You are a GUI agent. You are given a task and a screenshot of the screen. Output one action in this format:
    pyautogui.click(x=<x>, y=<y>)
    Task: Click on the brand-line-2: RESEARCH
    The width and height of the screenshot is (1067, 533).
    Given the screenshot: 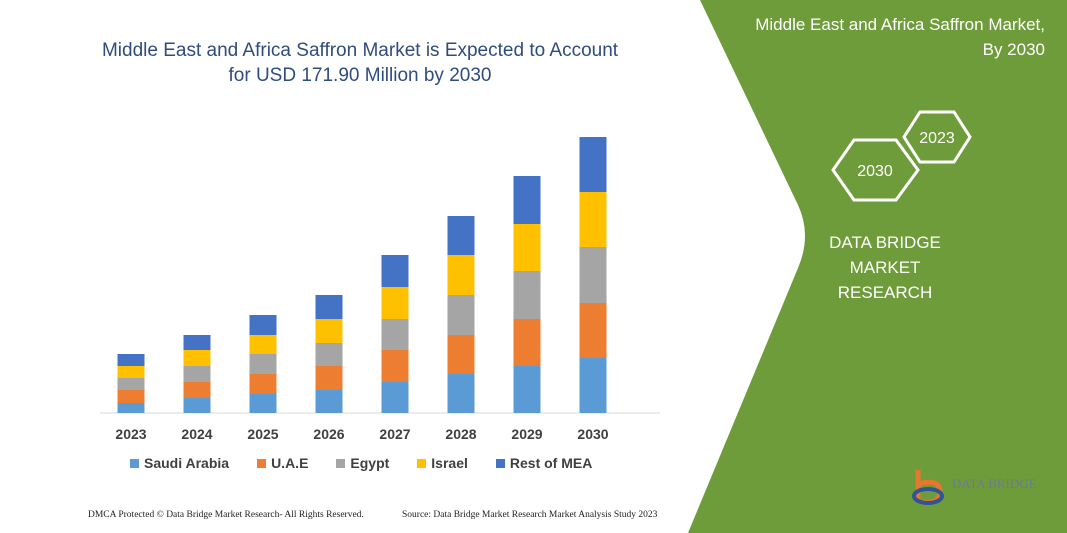 What is the action you would take?
    pyautogui.click(x=885, y=292)
    